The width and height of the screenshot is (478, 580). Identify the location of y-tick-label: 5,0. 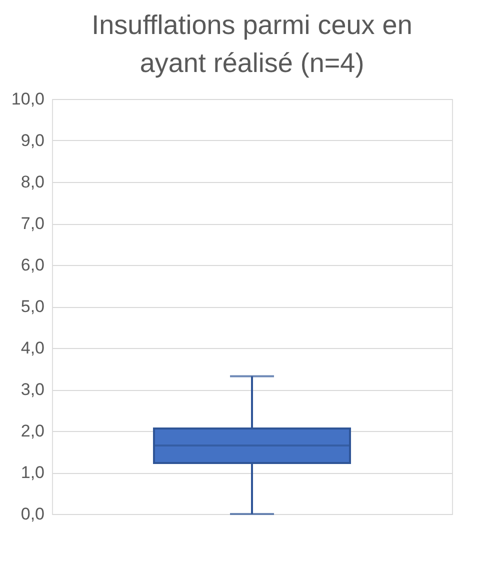
(32, 306).